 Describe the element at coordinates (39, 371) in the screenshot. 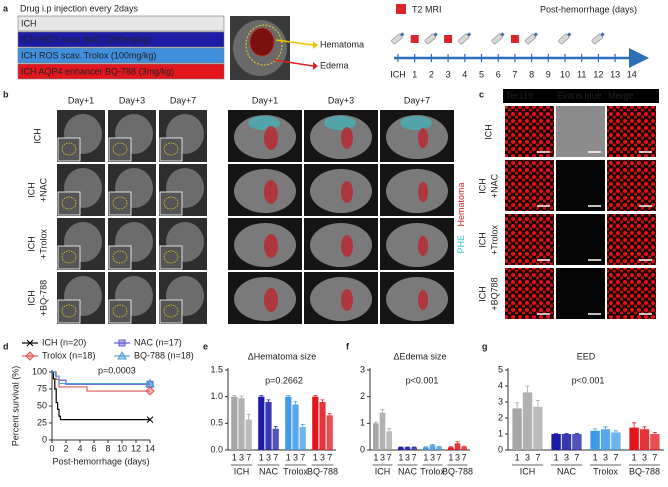

I see `y-tick-label: 100` at that location.